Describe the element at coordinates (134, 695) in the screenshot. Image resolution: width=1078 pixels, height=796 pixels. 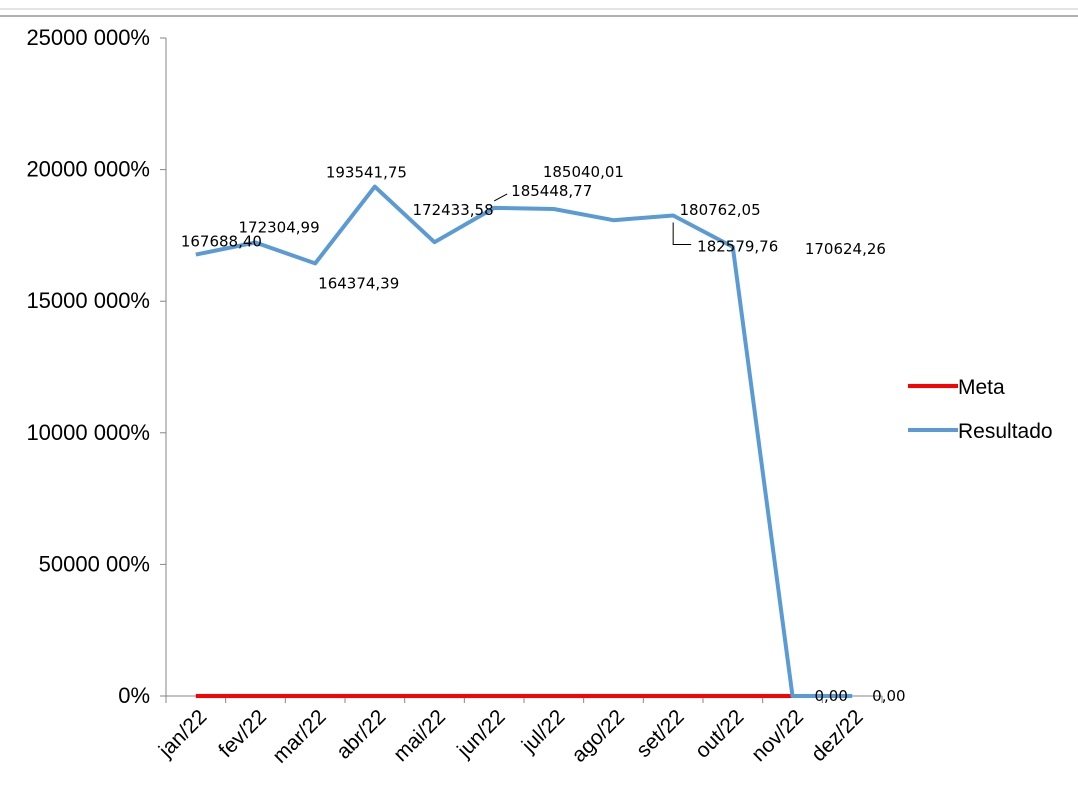
I see `y-tick-label: 0%` at that location.